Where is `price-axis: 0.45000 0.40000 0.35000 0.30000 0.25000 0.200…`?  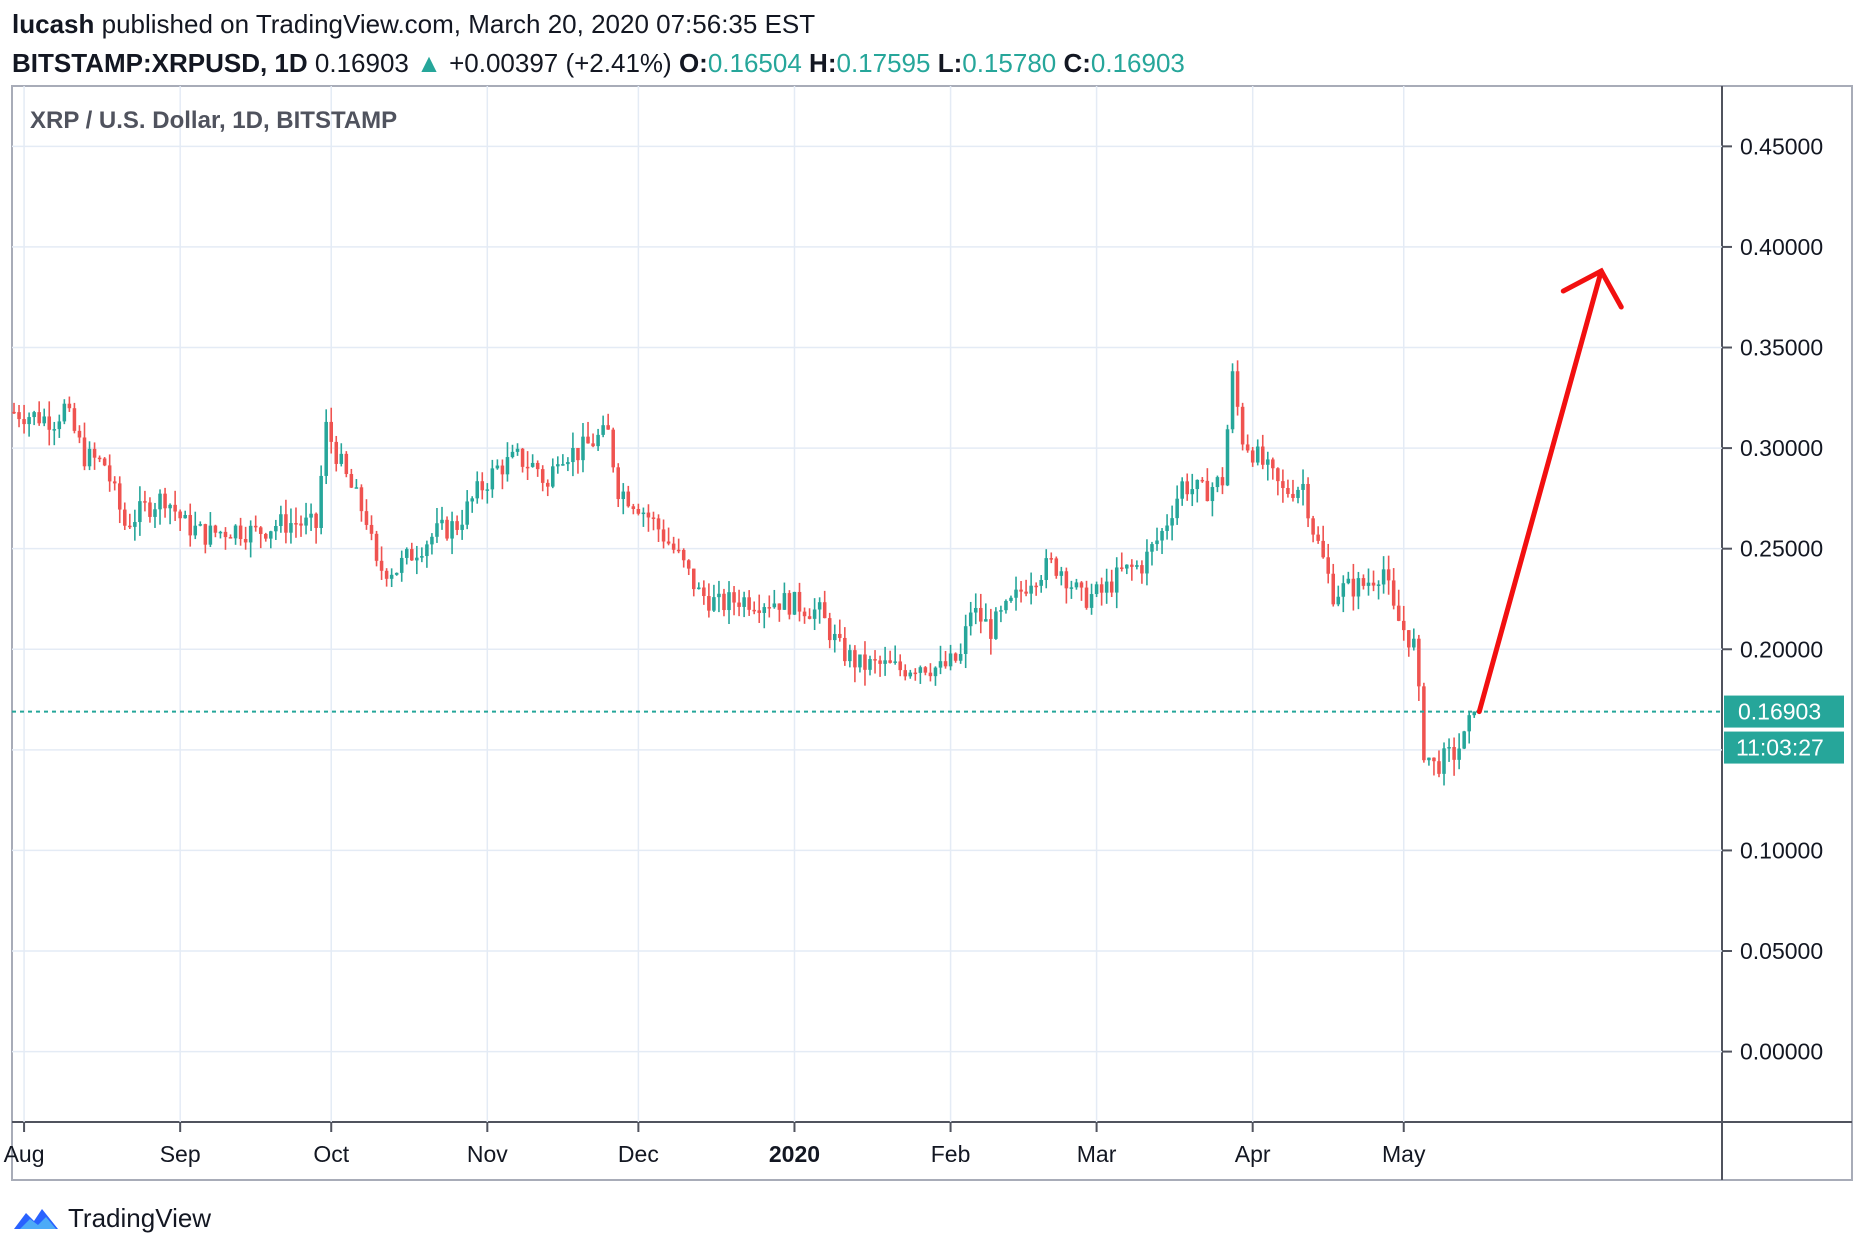
price-axis: 0.45000 0.40000 0.35000 0.30000 0.25000 0.200… is located at coordinates (1772, 599).